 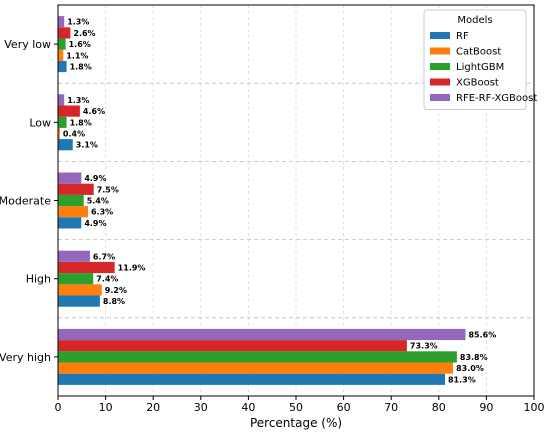 I want to click on x-tick-label: 80, so click(x=439, y=407).